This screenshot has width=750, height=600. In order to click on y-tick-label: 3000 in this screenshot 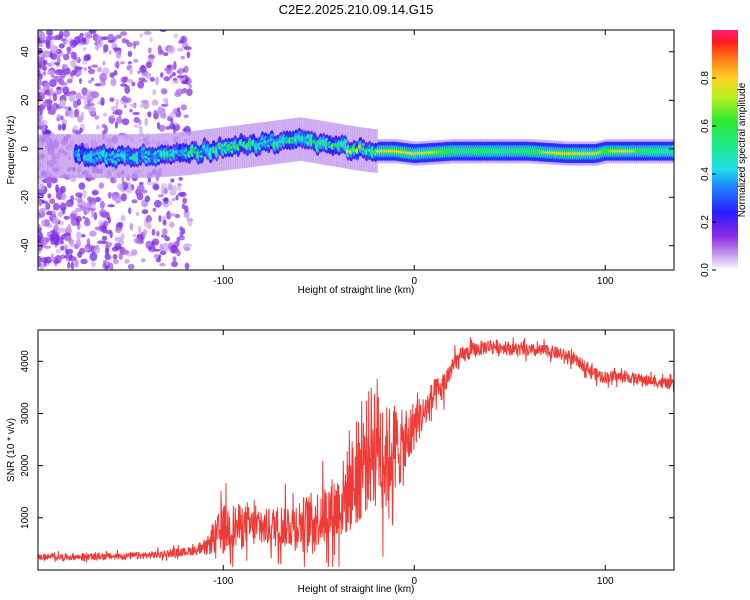, I will do `click(25, 413)`.